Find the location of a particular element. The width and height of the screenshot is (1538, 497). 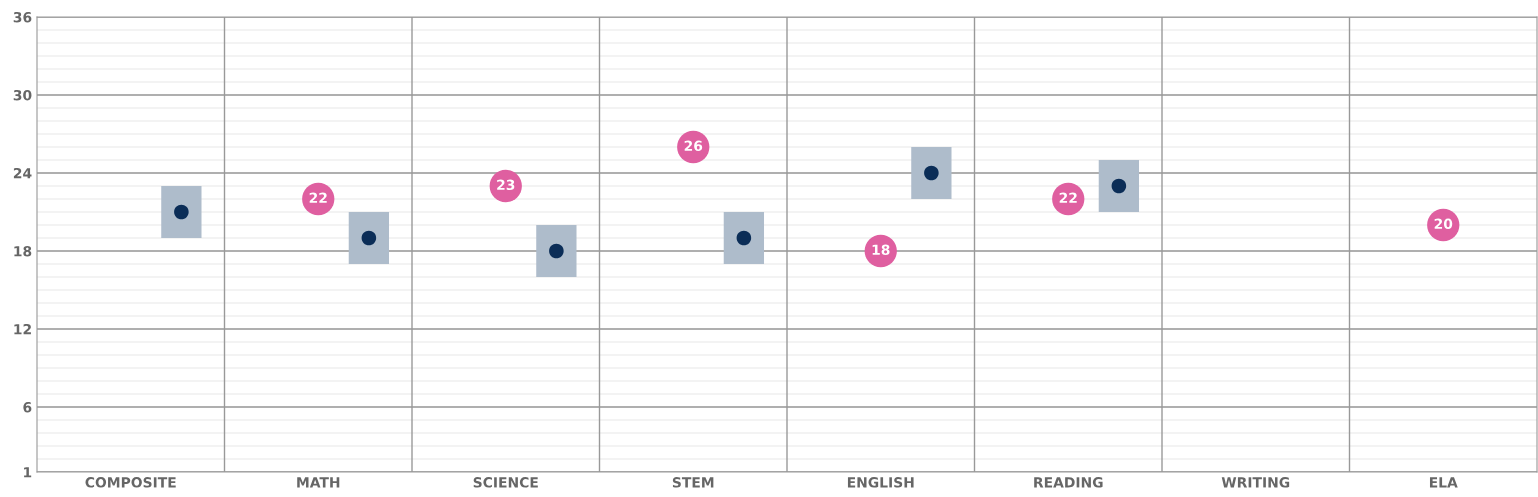

data-label: 26 is located at coordinates (693, 146).